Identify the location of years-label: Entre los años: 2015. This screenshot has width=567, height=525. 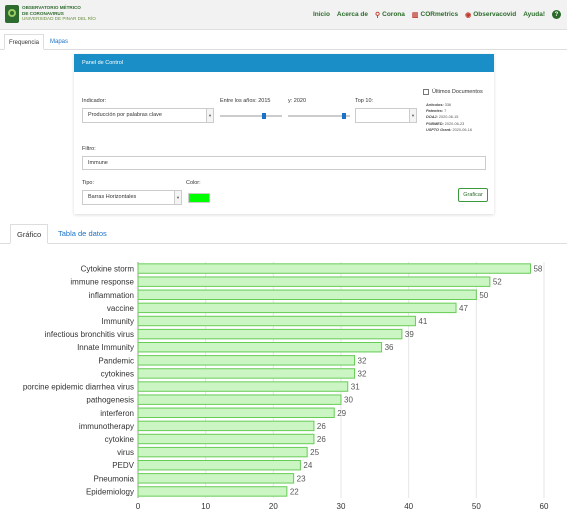
(245, 101).